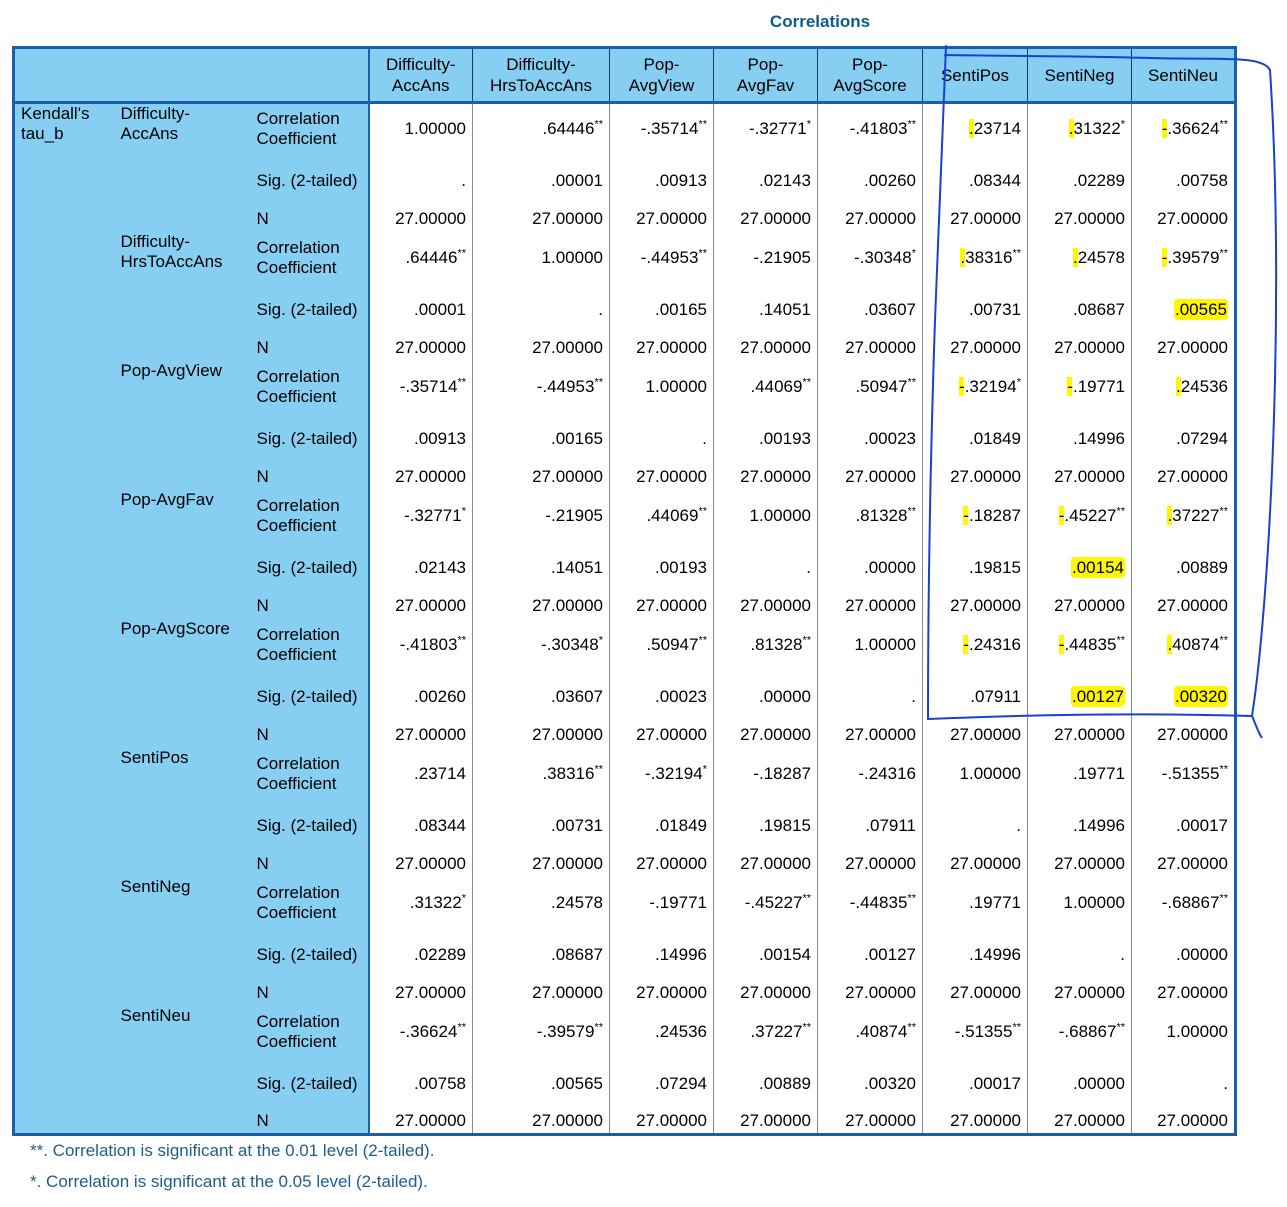 The width and height of the screenshot is (1287, 1207). I want to click on header-corner, so click(191, 75).